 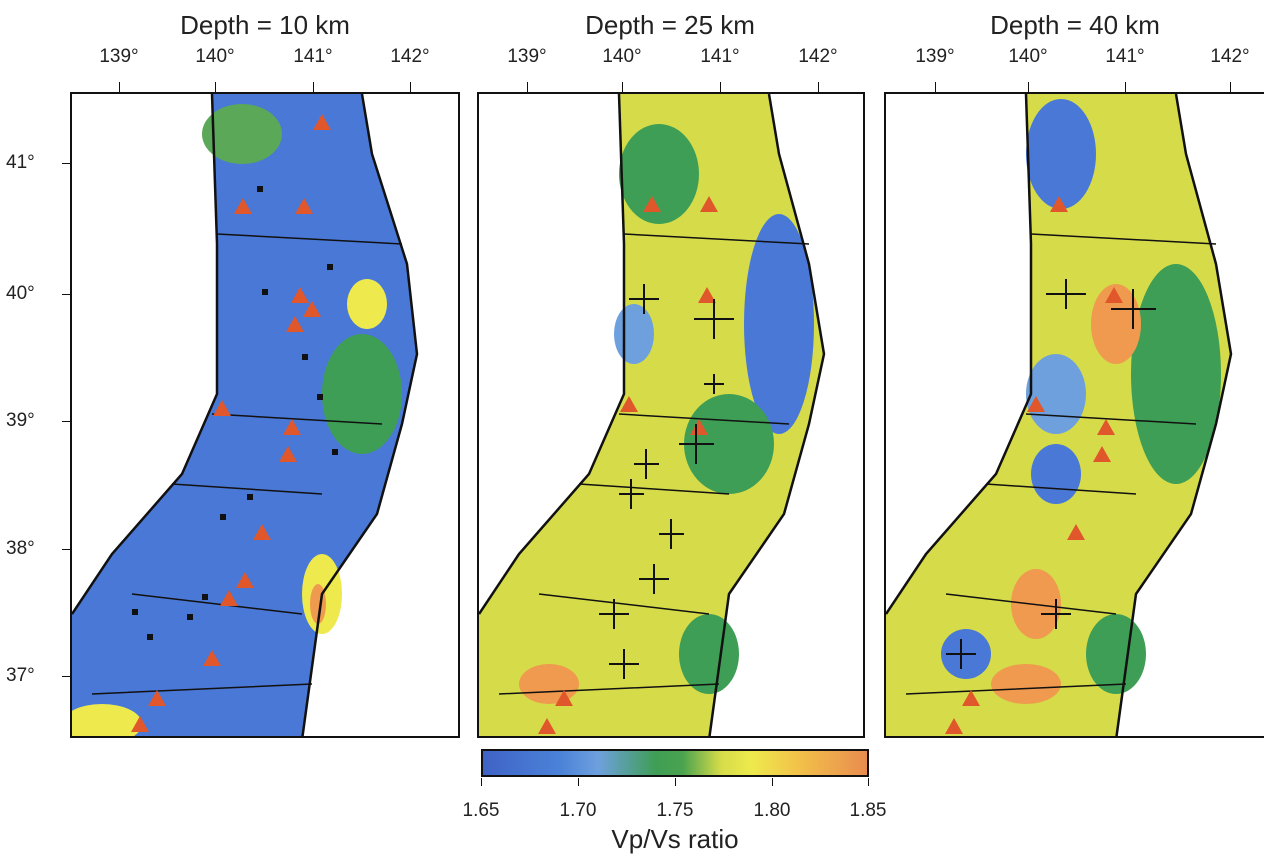 I want to click on lat-label: 39°, so click(x=20, y=420).